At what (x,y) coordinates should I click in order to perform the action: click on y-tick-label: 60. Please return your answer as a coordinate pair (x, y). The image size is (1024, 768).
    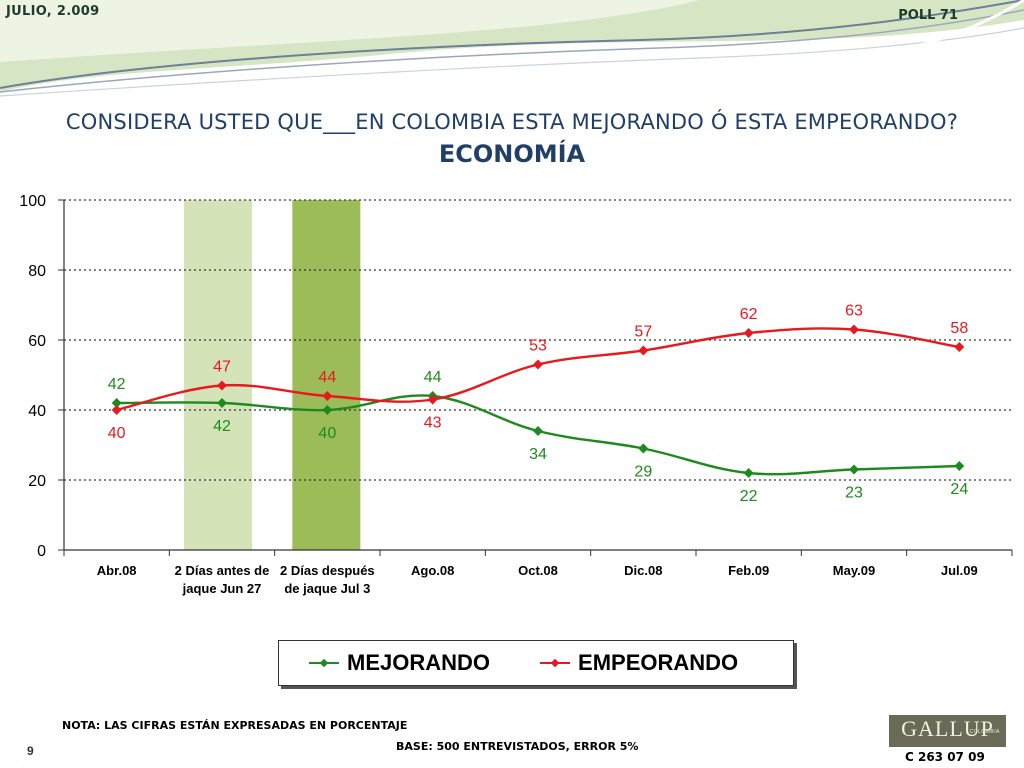
    Looking at the image, I should click on (37, 341).